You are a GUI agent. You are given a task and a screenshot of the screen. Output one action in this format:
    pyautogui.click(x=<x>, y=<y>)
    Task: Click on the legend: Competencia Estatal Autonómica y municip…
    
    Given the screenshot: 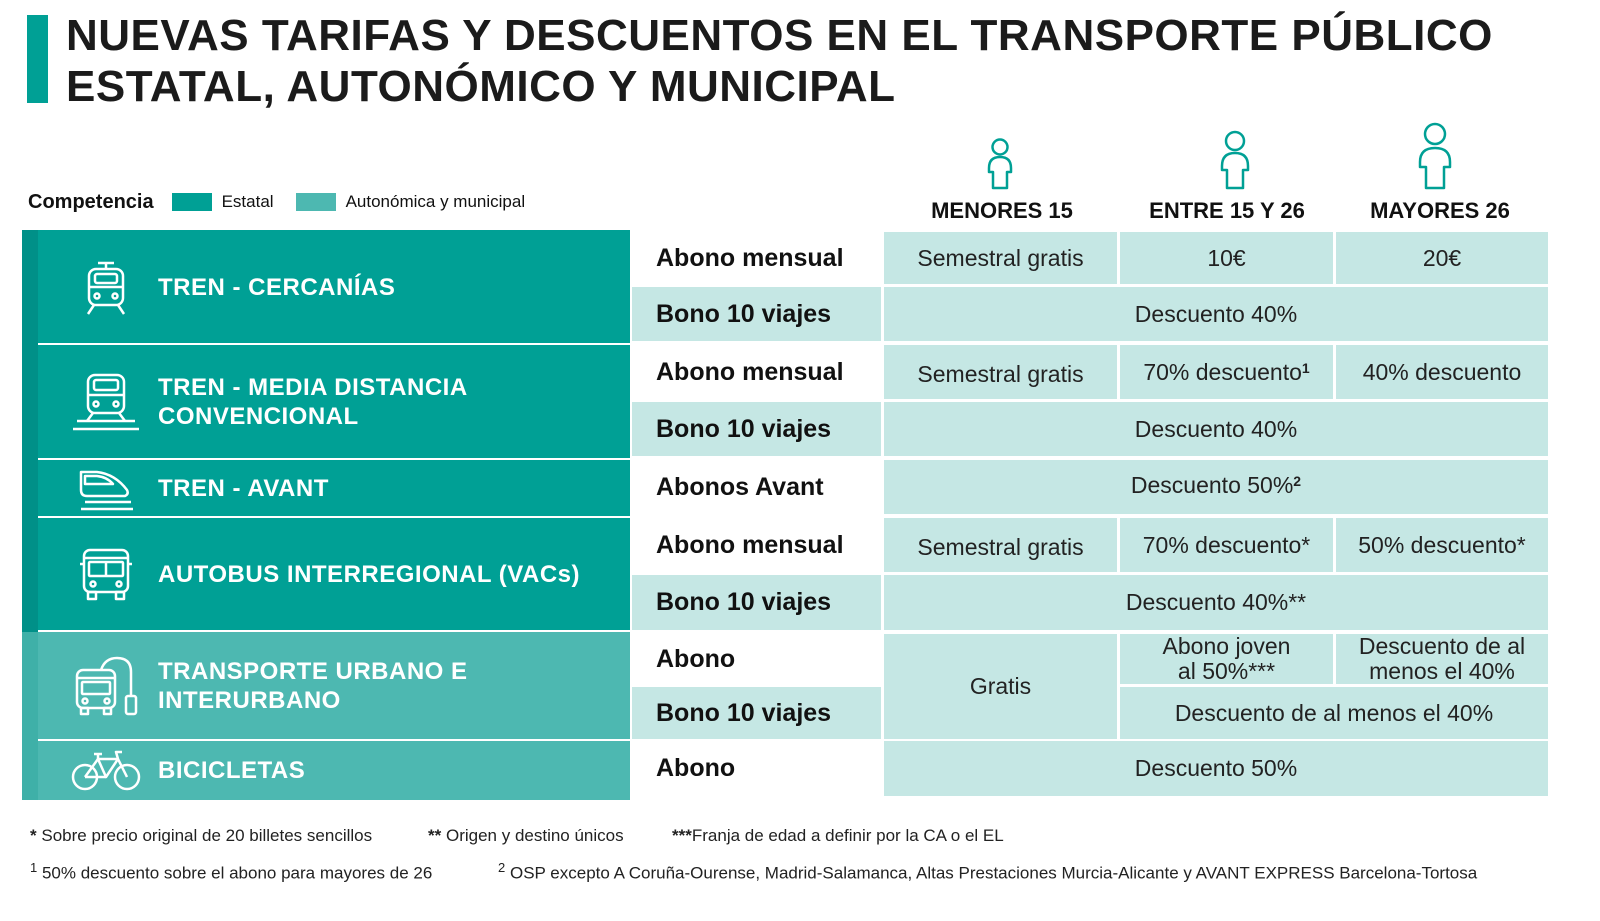 What is the action you would take?
    pyautogui.click(x=287, y=202)
    